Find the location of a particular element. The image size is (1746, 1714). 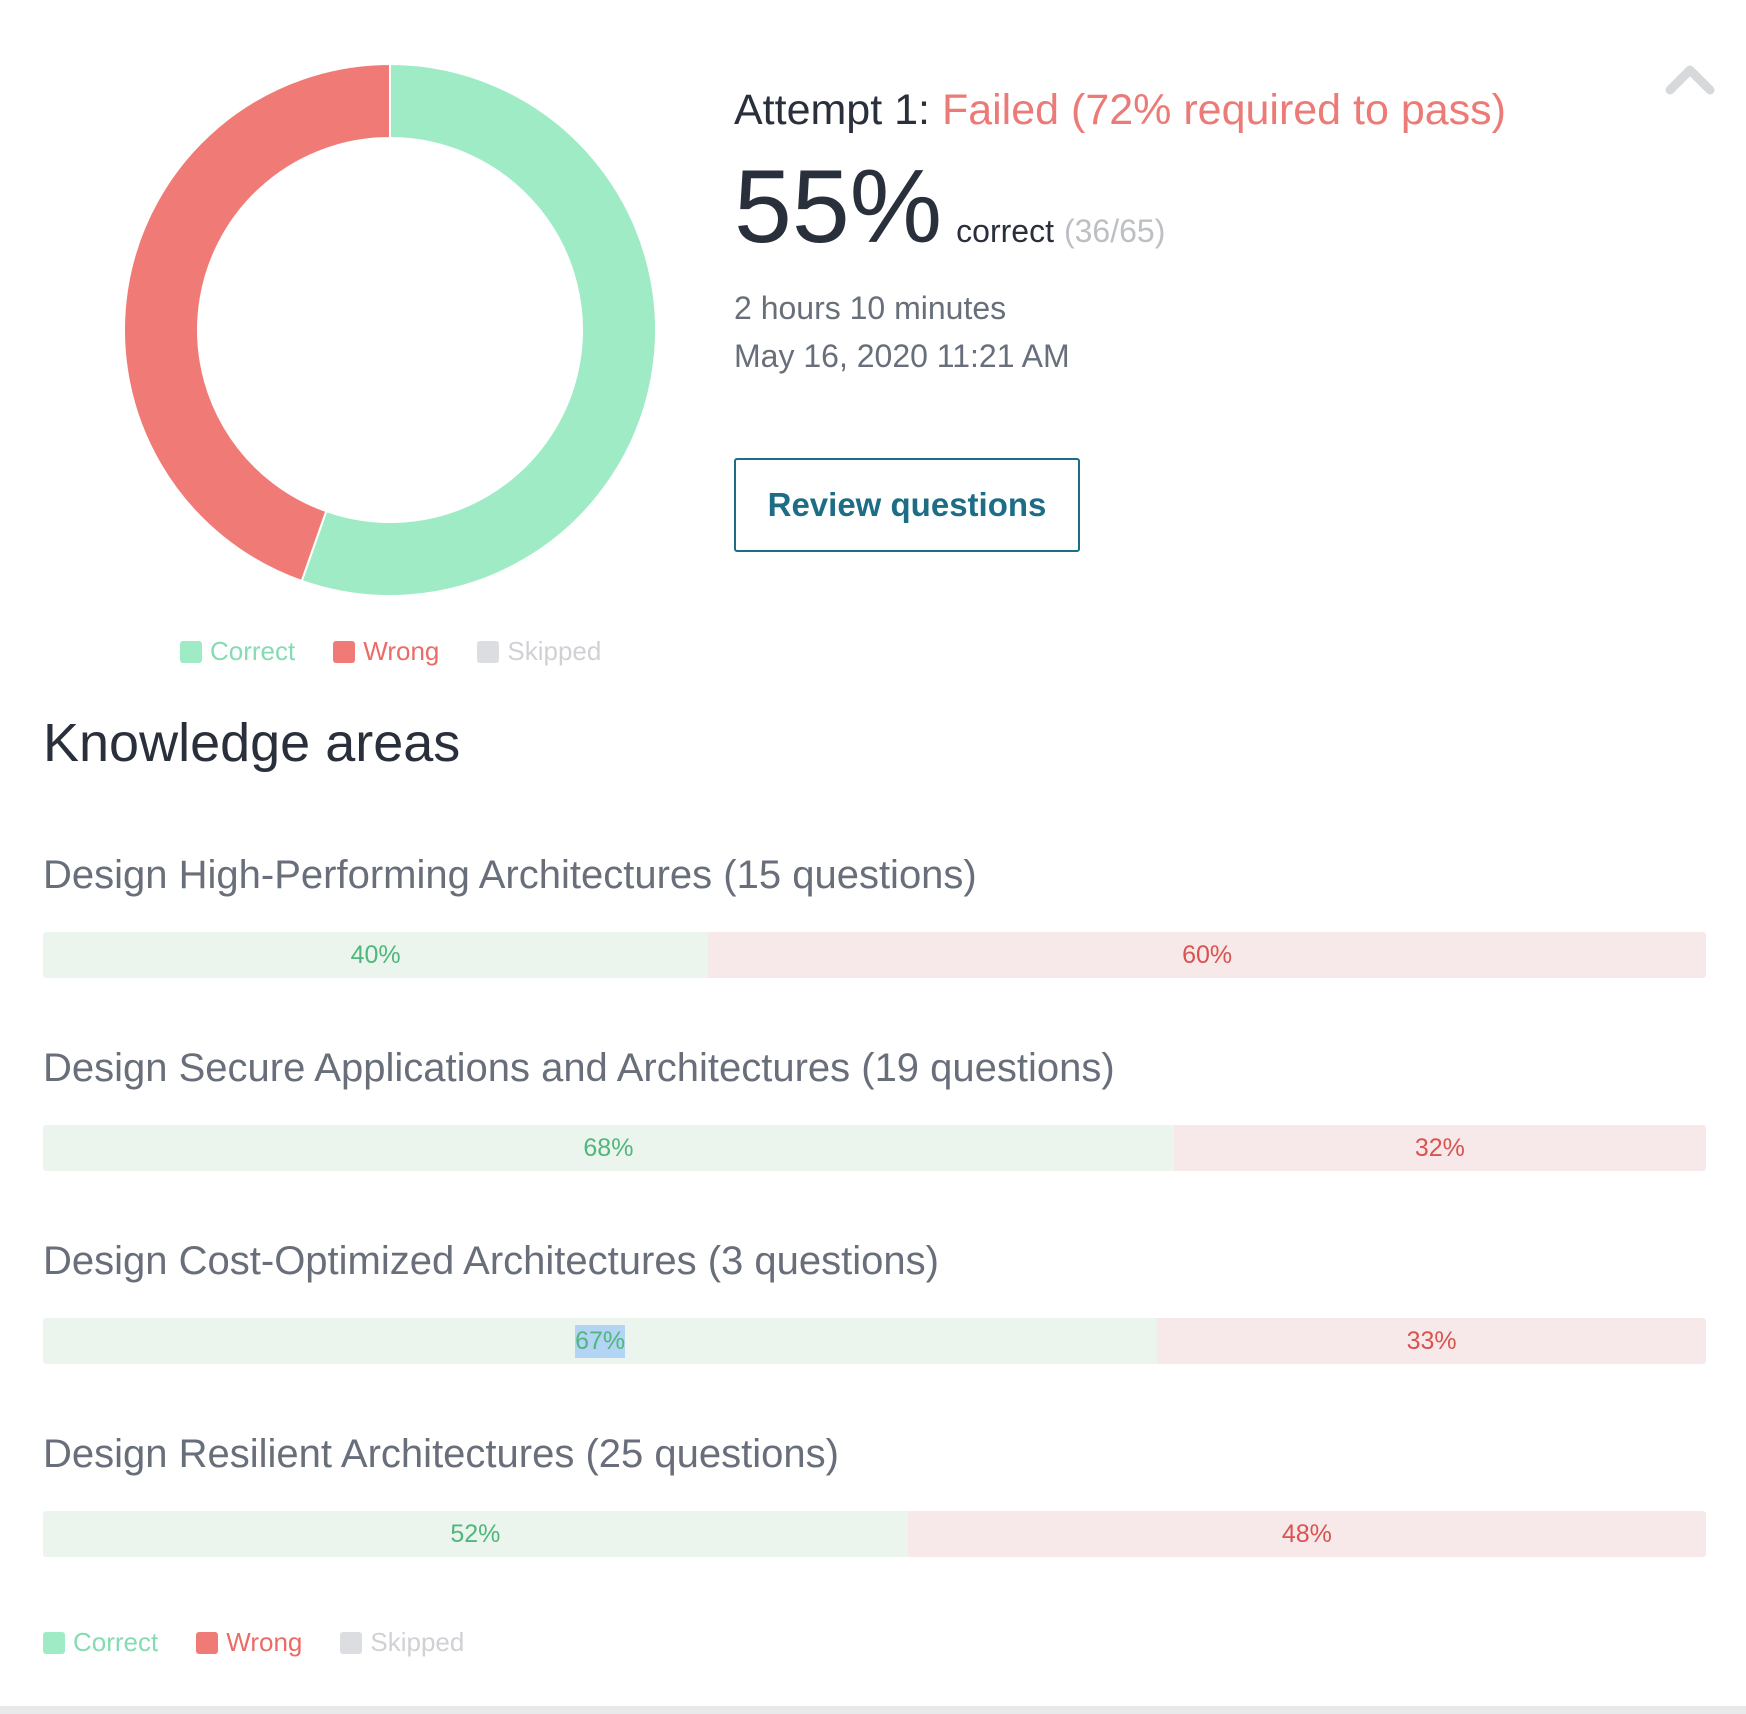

attempt-label: Attempt 1: is located at coordinates (832, 110).